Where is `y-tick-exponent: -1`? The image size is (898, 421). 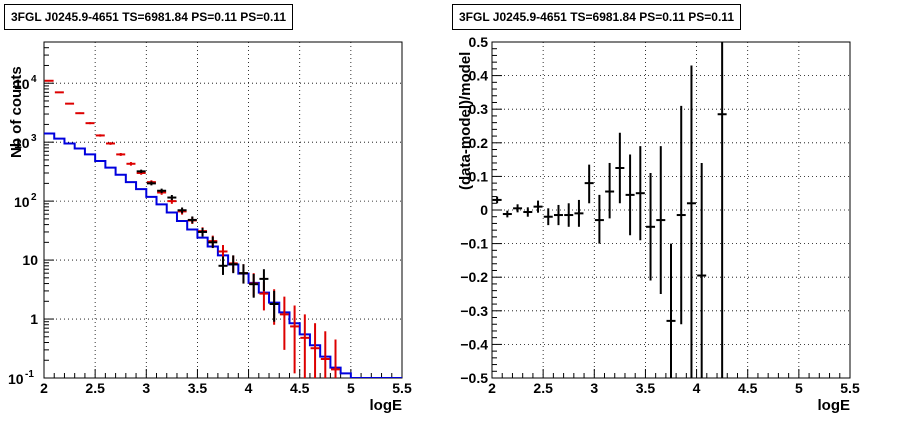 y-tick-exponent: -1 is located at coordinates (29, 374).